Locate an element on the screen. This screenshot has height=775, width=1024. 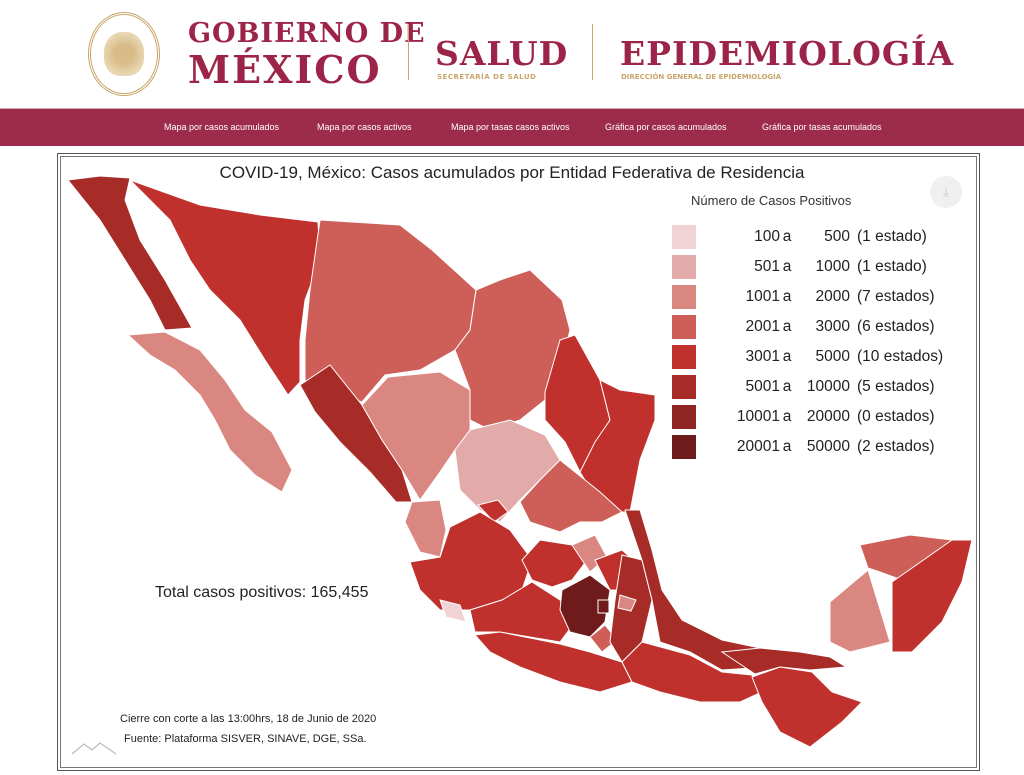
legend-from: 1001 is located at coordinates (762, 296).